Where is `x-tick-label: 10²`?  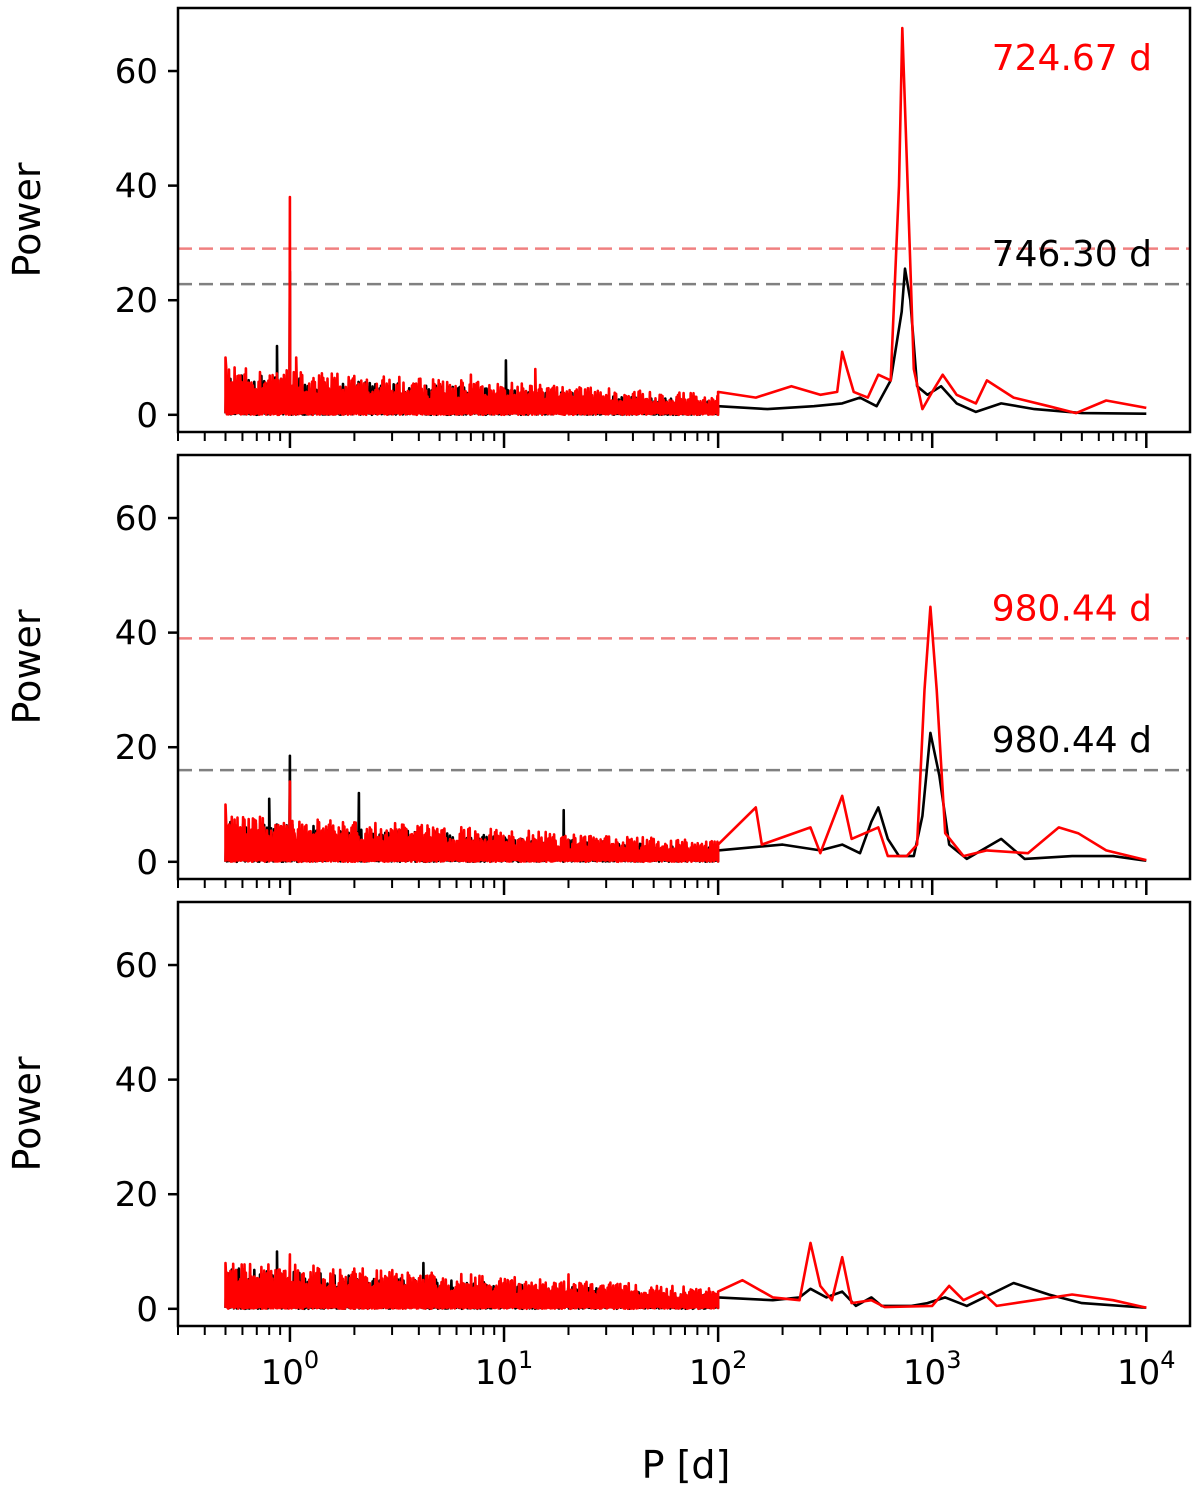
x-tick-label: 10² is located at coordinates (718, 1369).